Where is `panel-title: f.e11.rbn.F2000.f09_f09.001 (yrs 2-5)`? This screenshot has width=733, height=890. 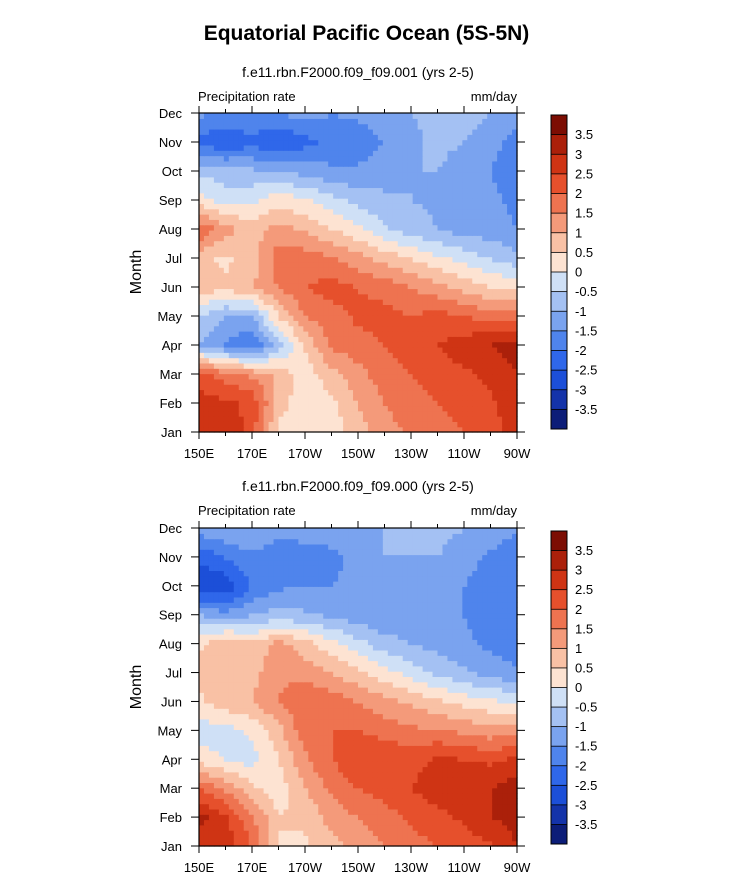
panel-title: f.e11.rbn.F2000.f09_f09.001 (yrs 2-5) is located at coordinates (358, 72).